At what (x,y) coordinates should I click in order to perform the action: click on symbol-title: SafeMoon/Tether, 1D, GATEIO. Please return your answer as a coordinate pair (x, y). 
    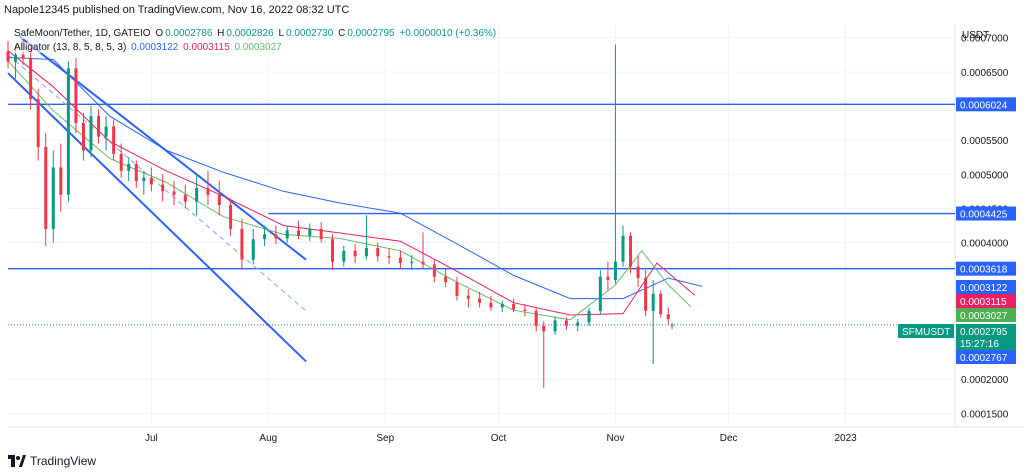
    Looking at the image, I should click on (82, 33).